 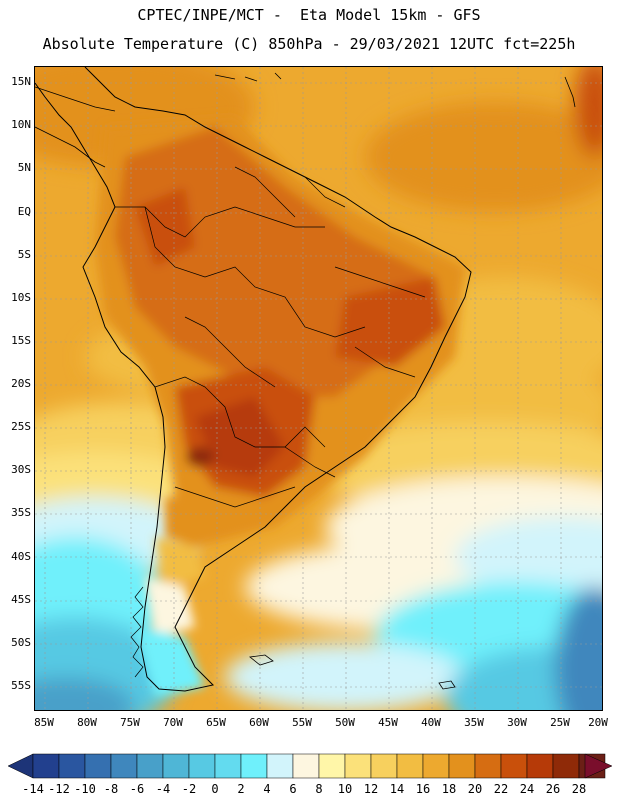 I want to click on color-scale-bar, so click(x=310, y=766).